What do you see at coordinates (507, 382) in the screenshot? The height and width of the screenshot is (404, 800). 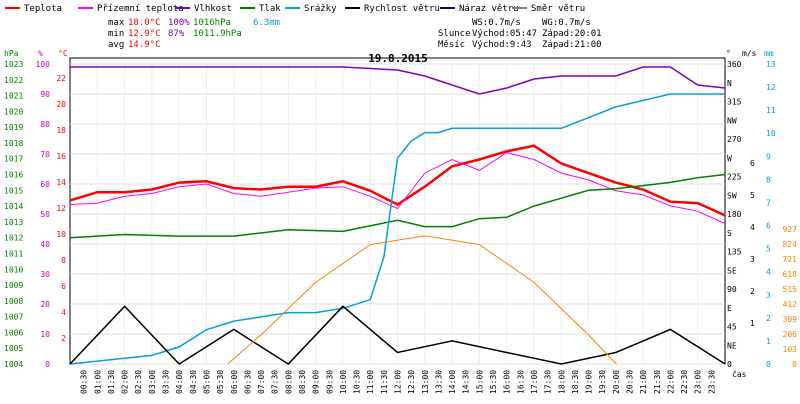 I see `x-tick: 16:00` at bounding box center [507, 382].